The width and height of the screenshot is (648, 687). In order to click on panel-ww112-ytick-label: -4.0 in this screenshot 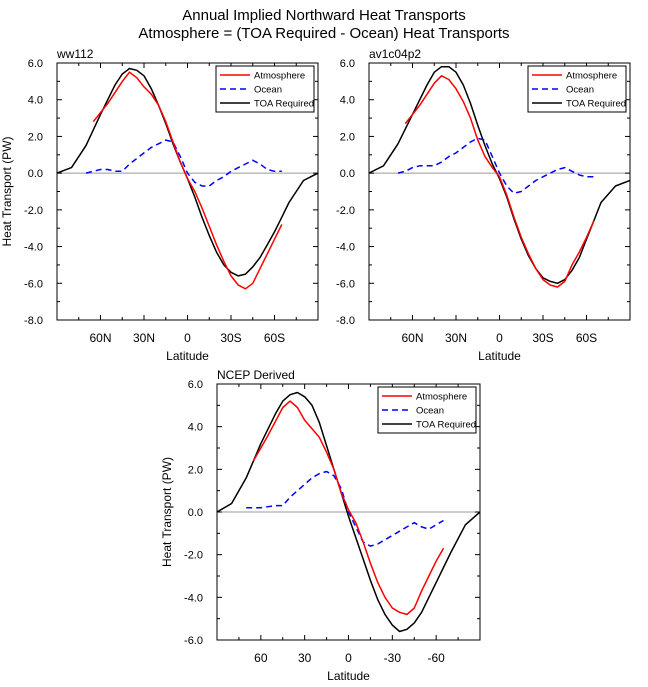, I will do `click(33, 248)`.